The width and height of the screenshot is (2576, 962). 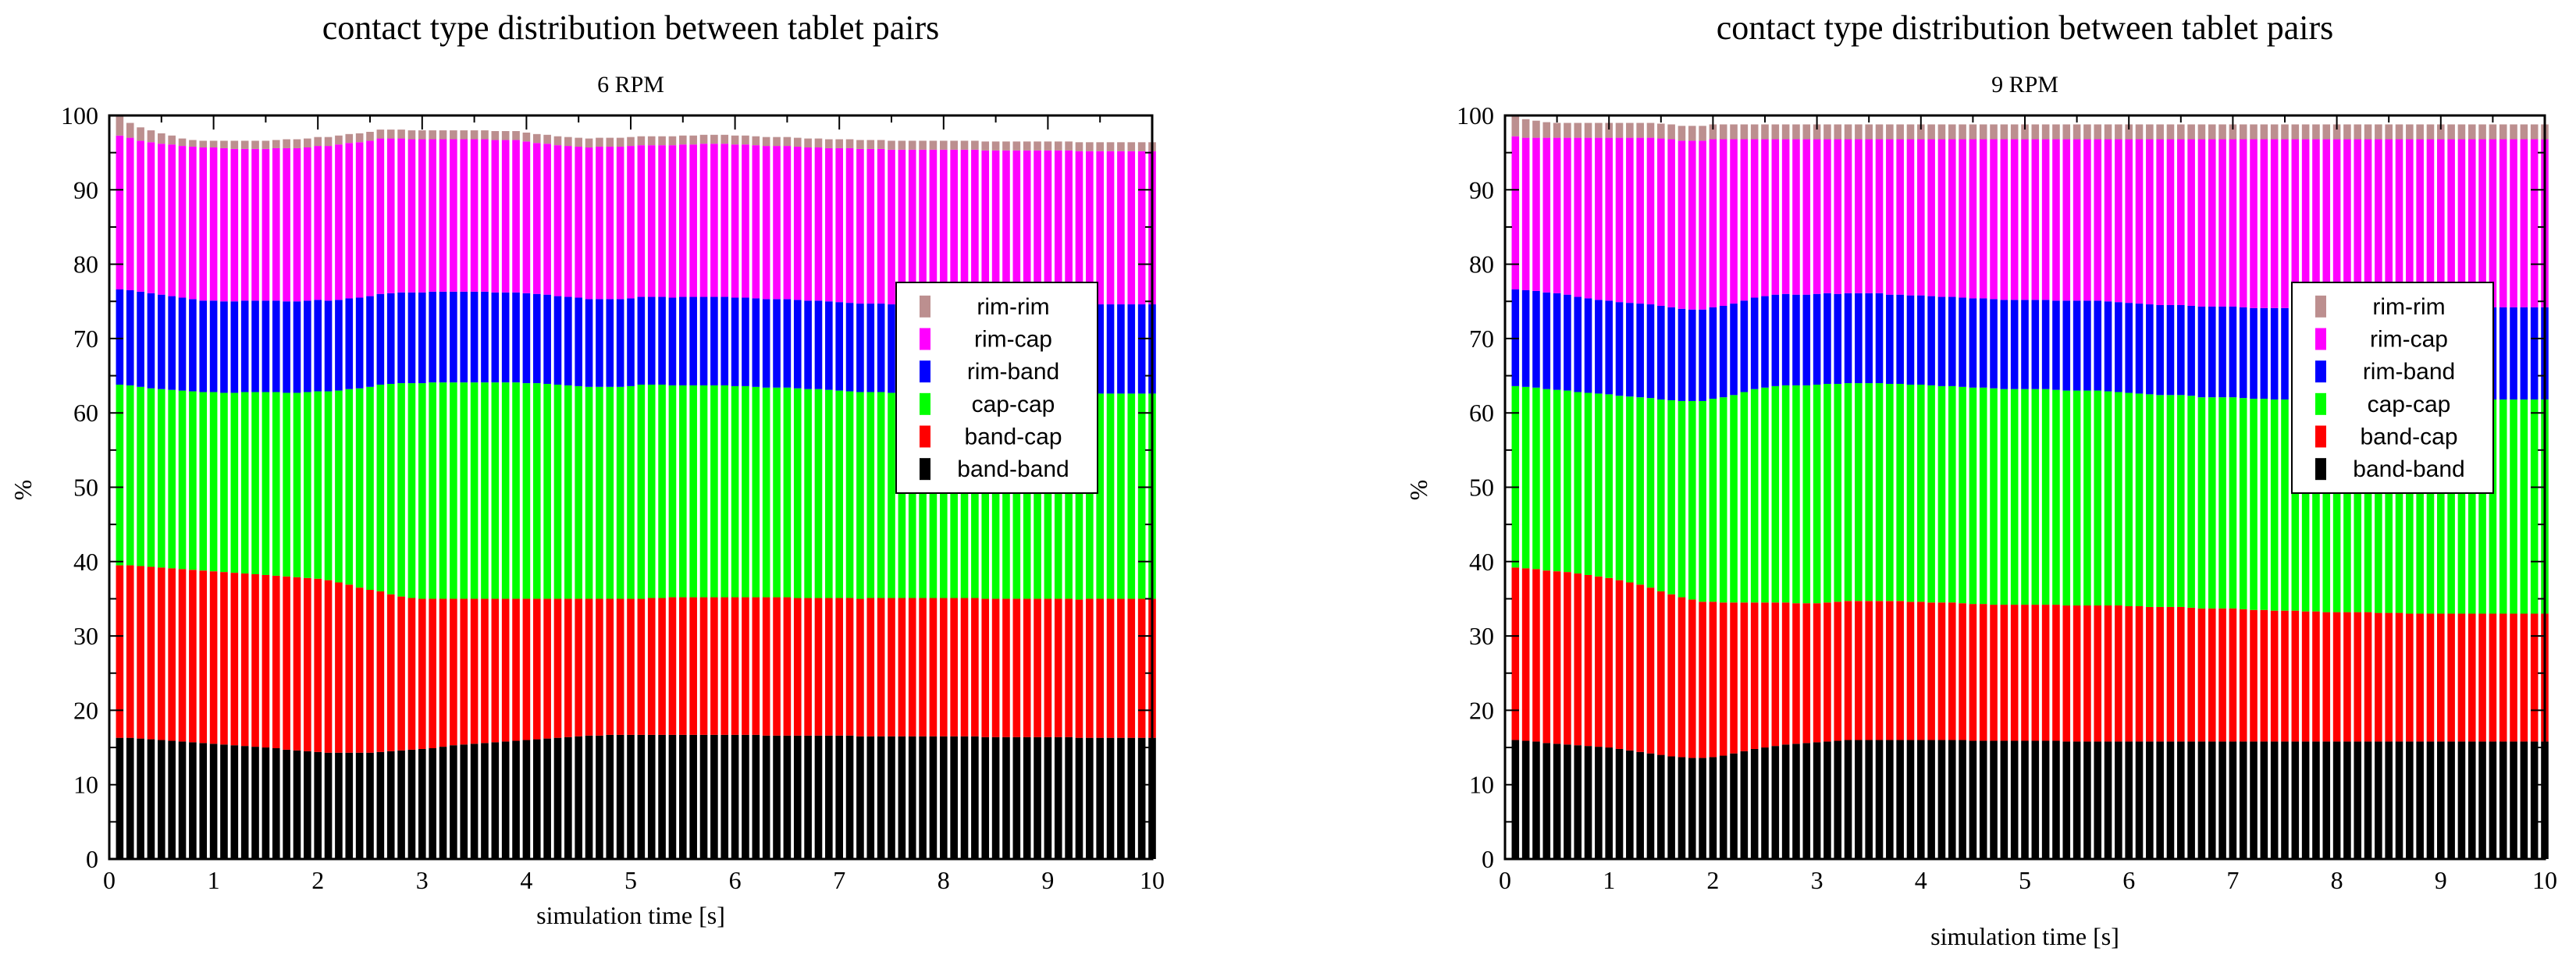 I want to click on legend-label-cap-cap: cap-cap, so click(x=2409, y=405).